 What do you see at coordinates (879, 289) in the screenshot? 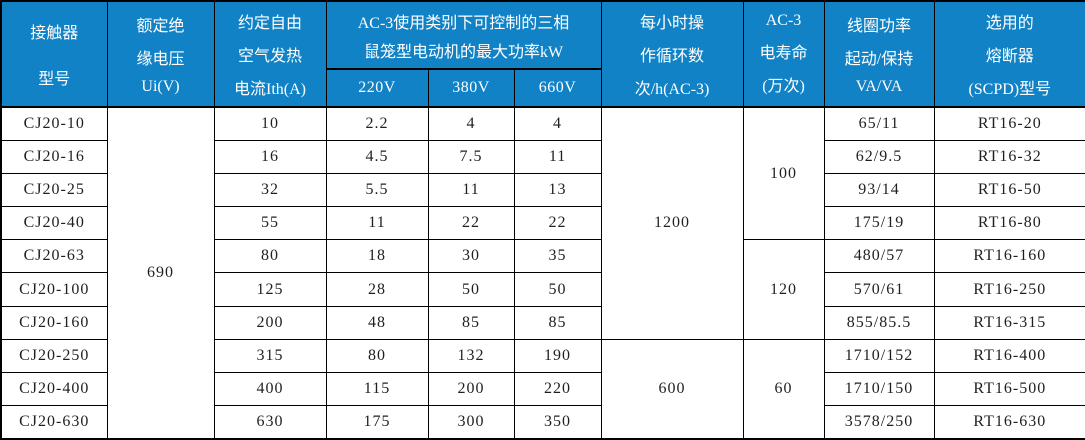
I see `cell-coil: 570/61` at bounding box center [879, 289].